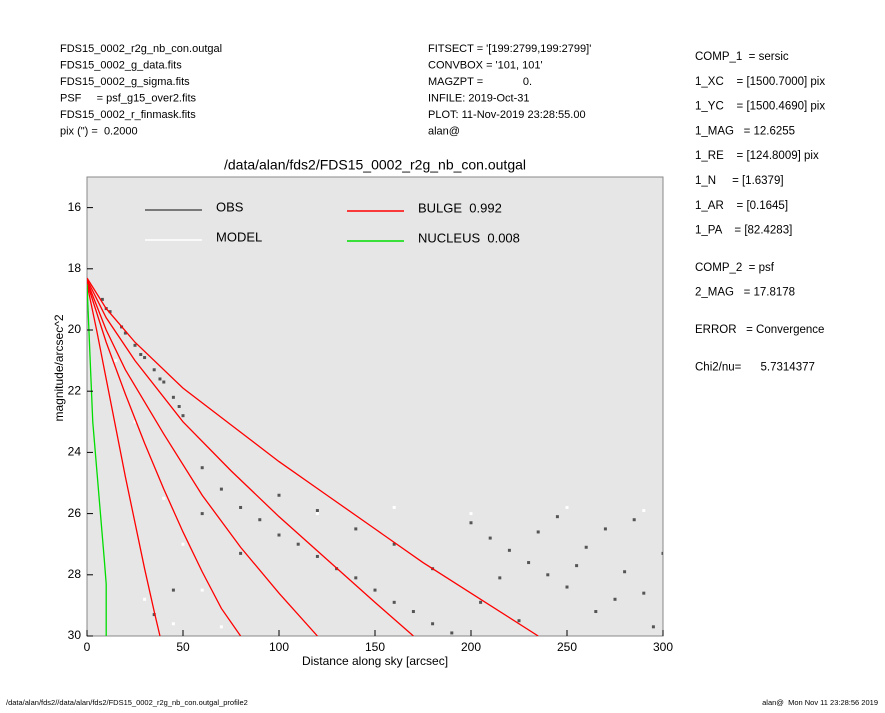 The width and height of the screenshot is (885, 713). Describe the element at coordinates (745, 131) in the screenshot. I see `fit-parameter: 1_MAG = 12.6255` at that location.